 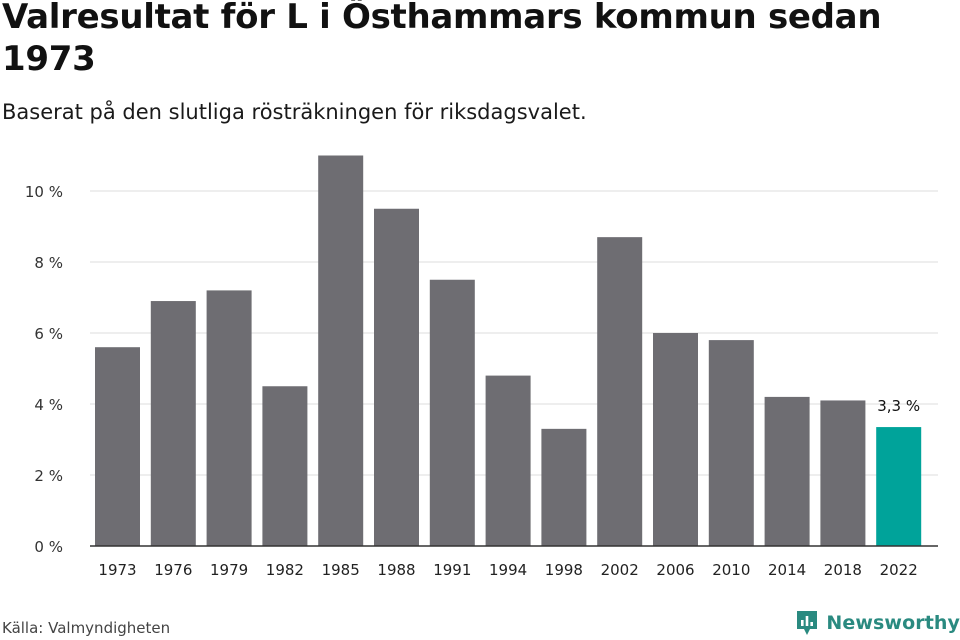 I want to click on x-tick-label: 1979, so click(x=229, y=570).